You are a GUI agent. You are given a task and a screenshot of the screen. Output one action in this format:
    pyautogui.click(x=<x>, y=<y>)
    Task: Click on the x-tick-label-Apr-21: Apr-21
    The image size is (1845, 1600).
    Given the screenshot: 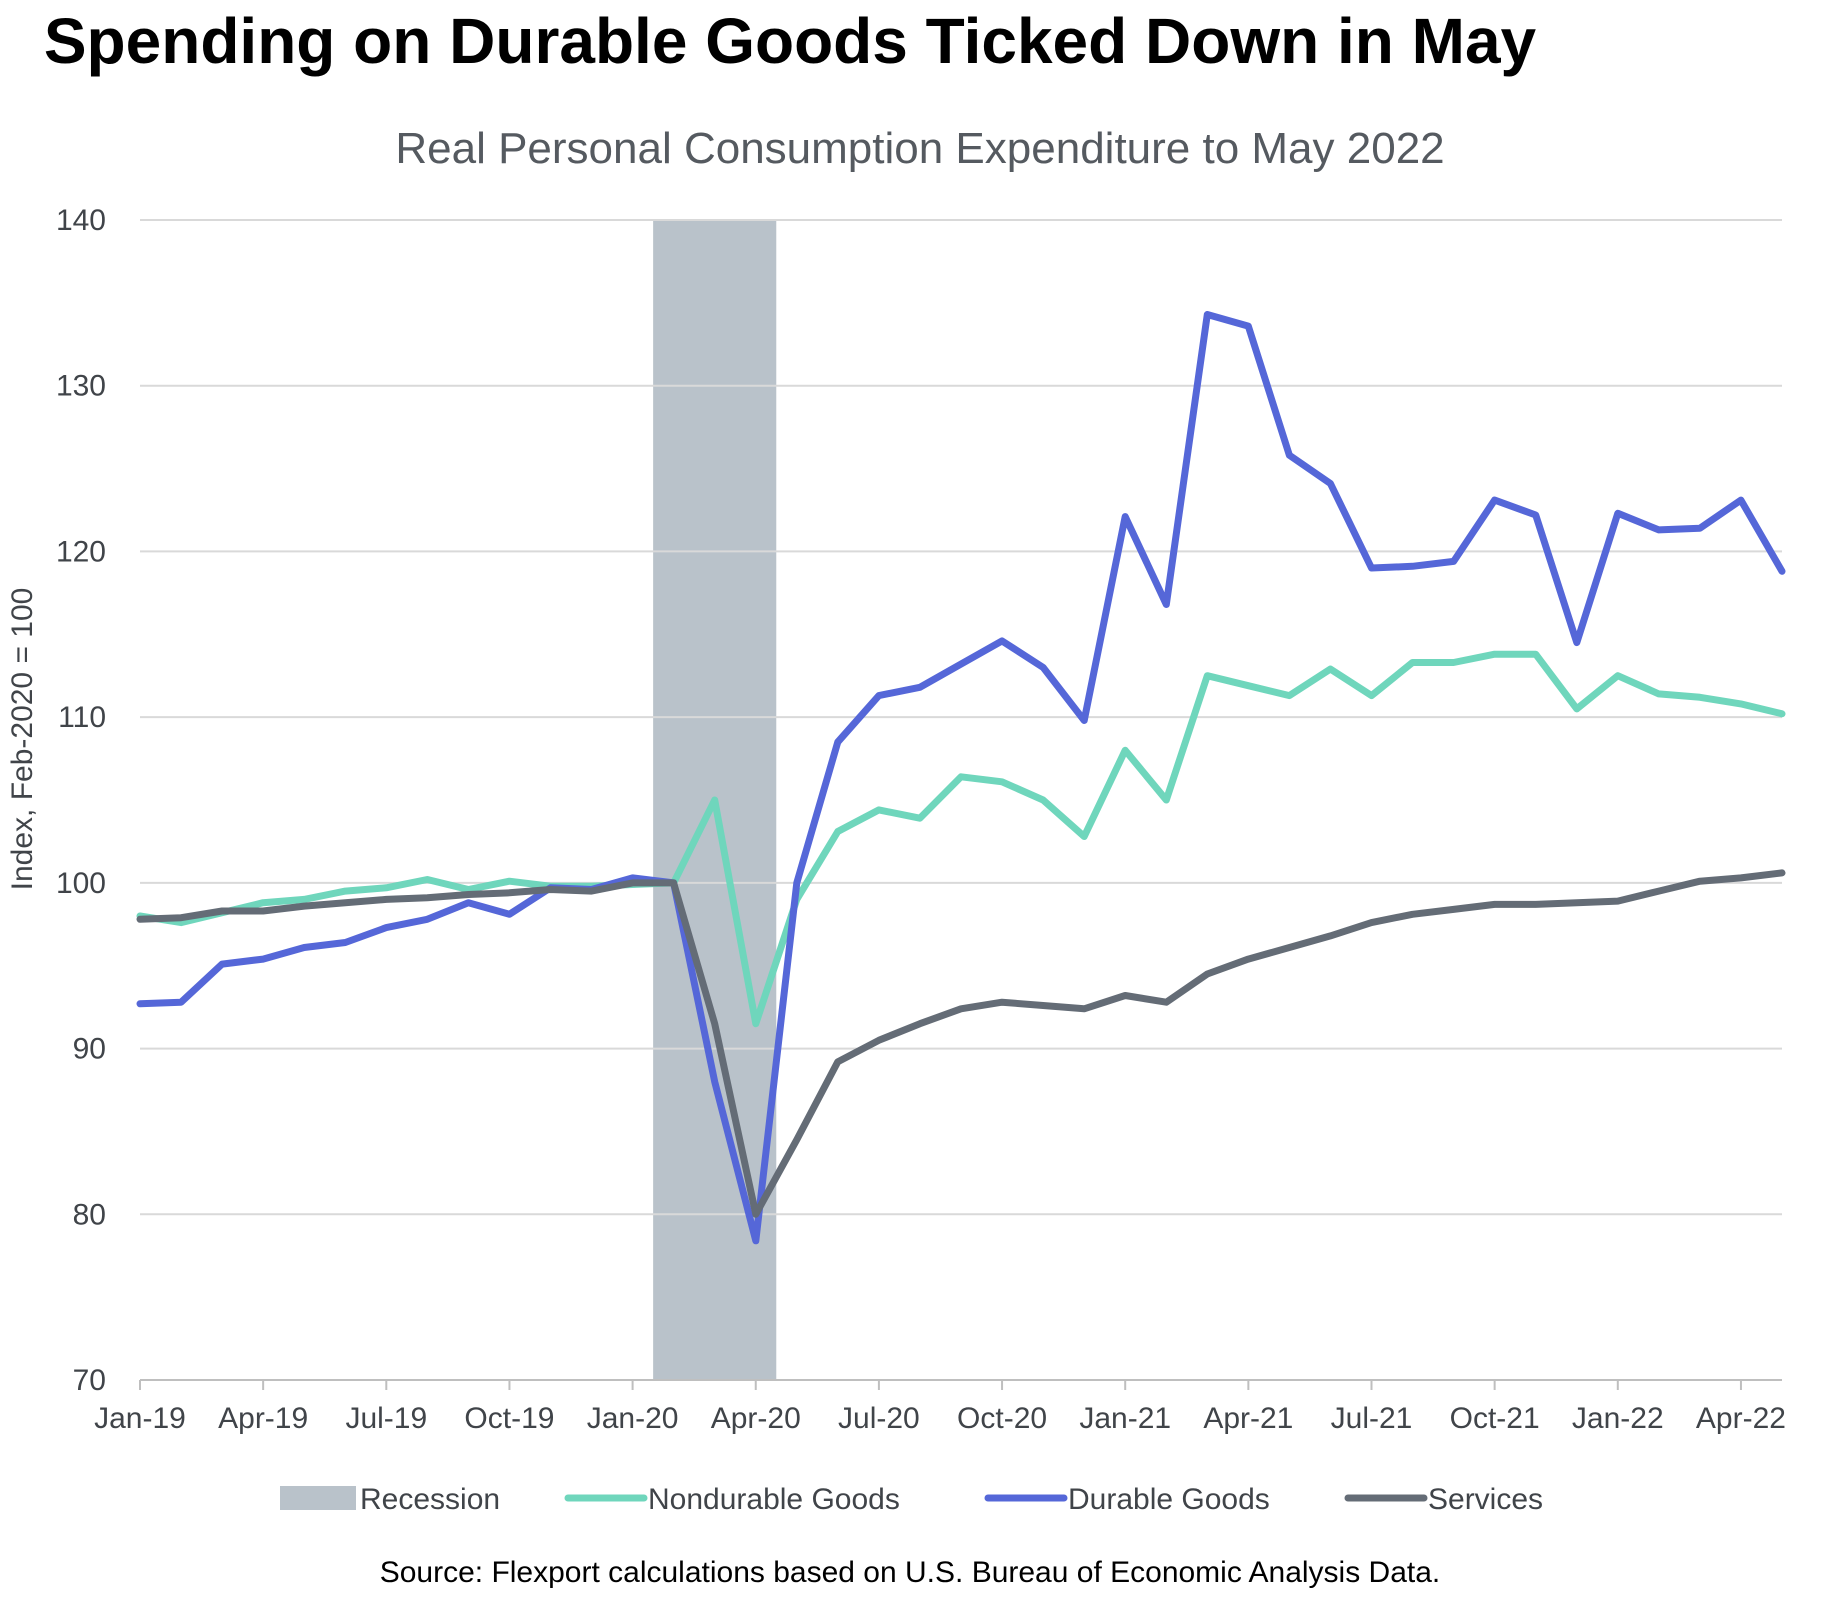 What is the action you would take?
    pyautogui.click(x=1248, y=1418)
    